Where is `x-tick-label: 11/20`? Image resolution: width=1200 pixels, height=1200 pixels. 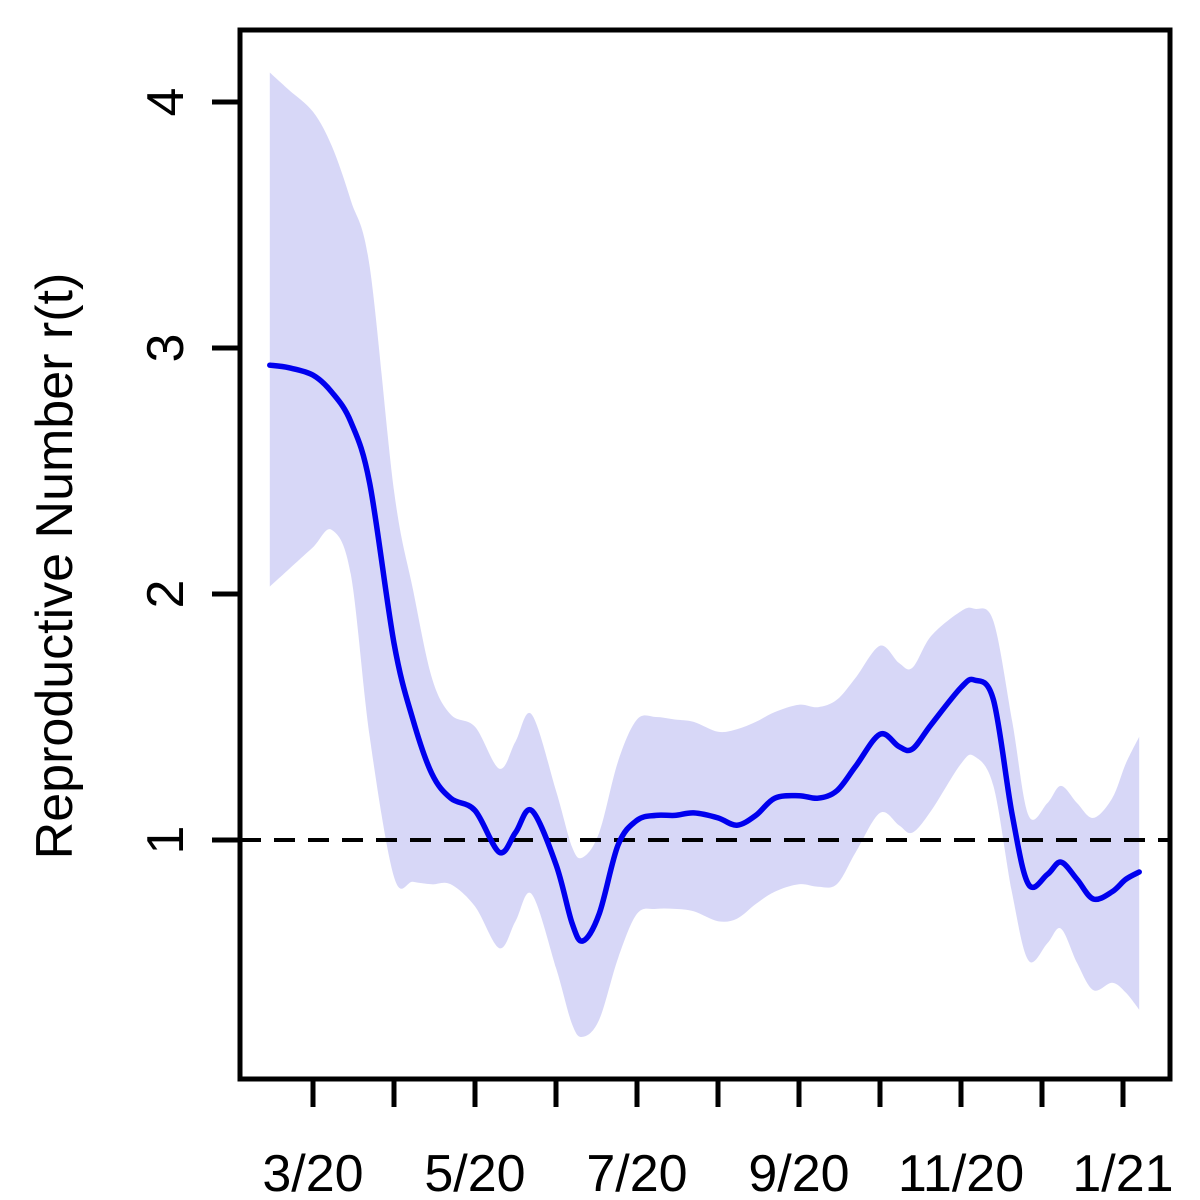 x-tick-label: 11/20 is located at coordinates (961, 1172).